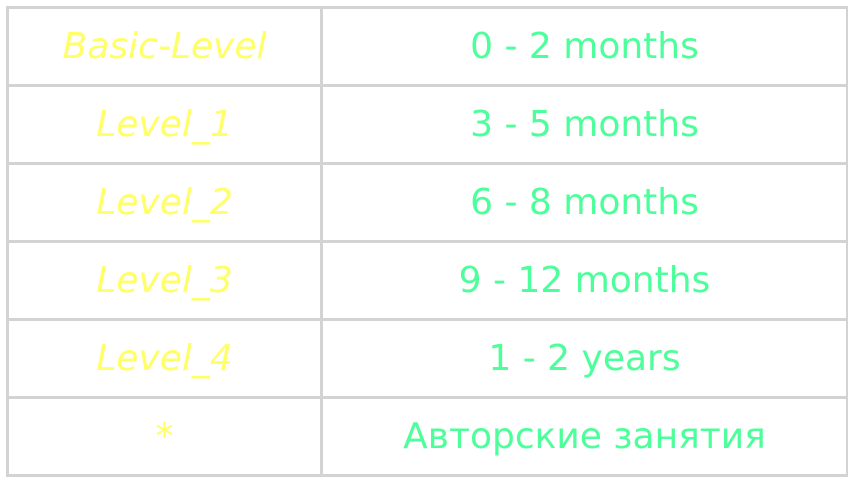 This screenshot has height=477, width=848. Describe the element at coordinates (584, 358) in the screenshot. I see `duration-cell: 1 - 2 years` at that location.